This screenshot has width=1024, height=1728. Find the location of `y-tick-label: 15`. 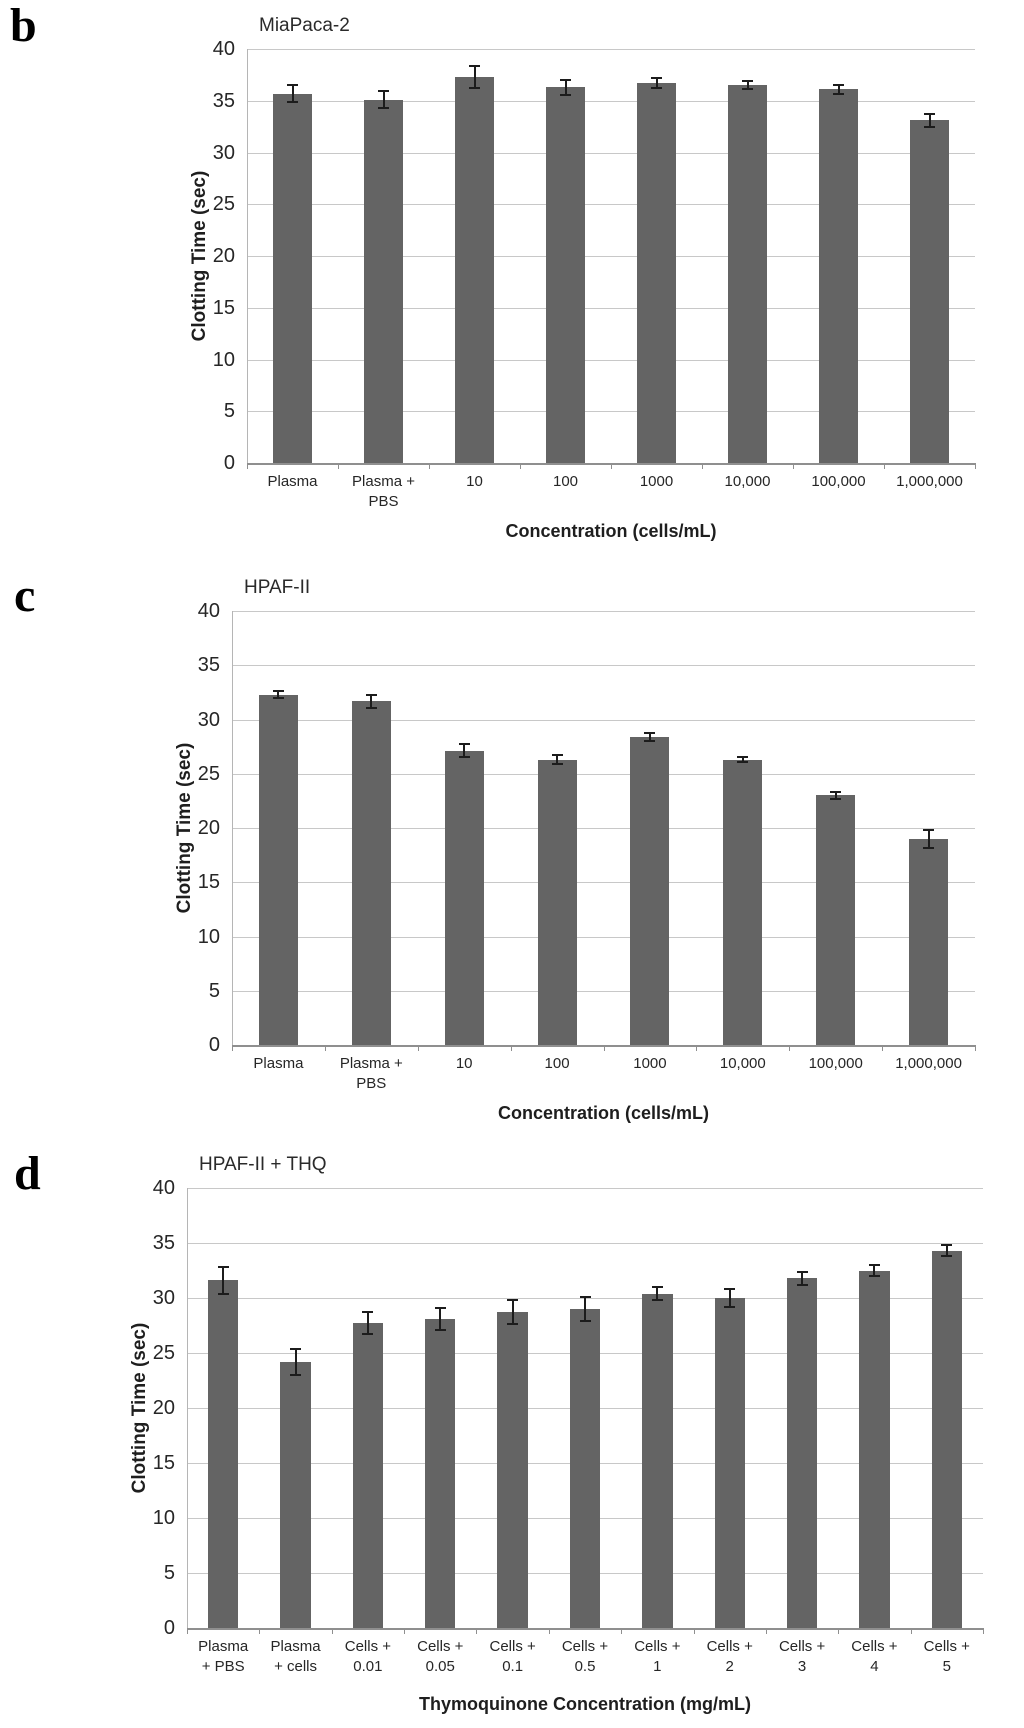

y-tick-label: 15 is located at coordinates (163, 1463).